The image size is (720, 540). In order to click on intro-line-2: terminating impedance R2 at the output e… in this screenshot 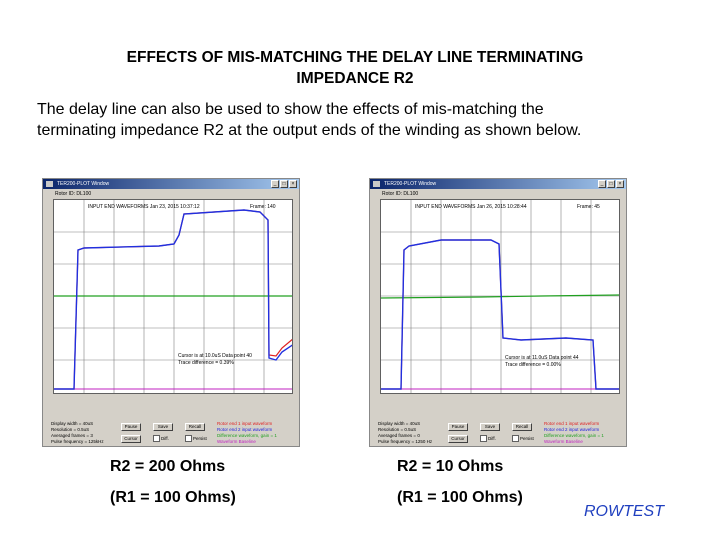, I will do `click(309, 130)`.